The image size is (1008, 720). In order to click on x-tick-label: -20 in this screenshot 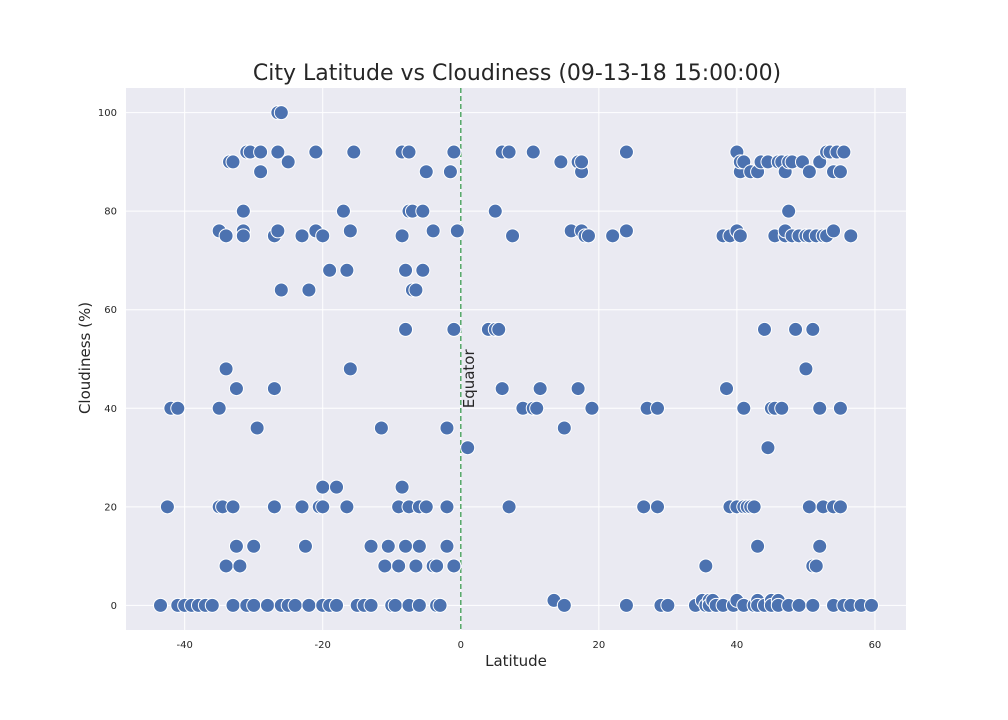, I will do `click(323, 645)`.